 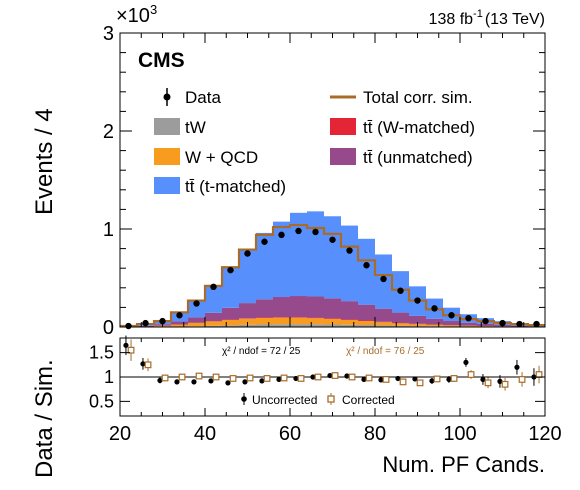 What do you see at coordinates (419, 127) in the screenshot?
I see `legend-label: tt̄ (W-matched)` at bounding box center [419, 127].